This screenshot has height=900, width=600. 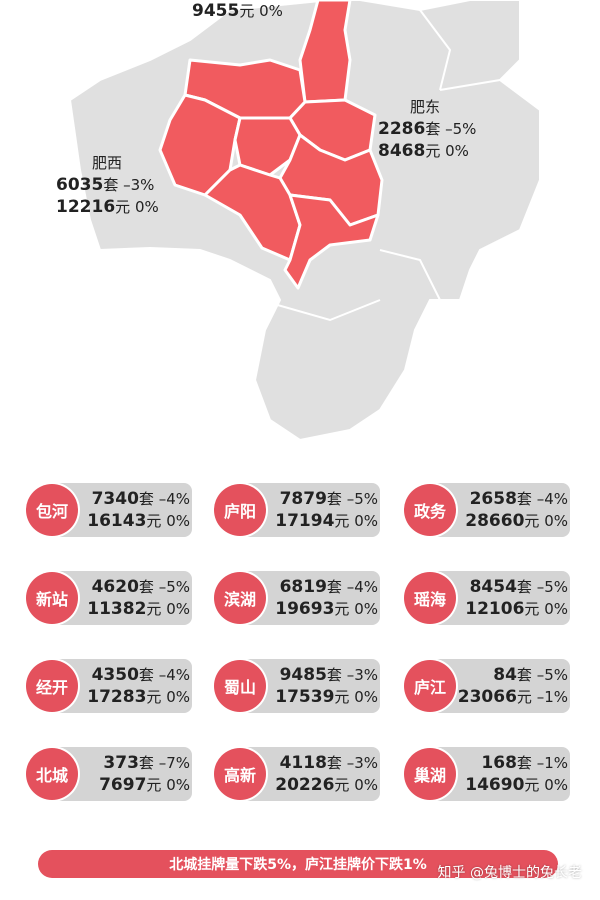 I want to click on district-card: 7340套 –4% 16143元 0% 包河, so click(x=111, y=510).